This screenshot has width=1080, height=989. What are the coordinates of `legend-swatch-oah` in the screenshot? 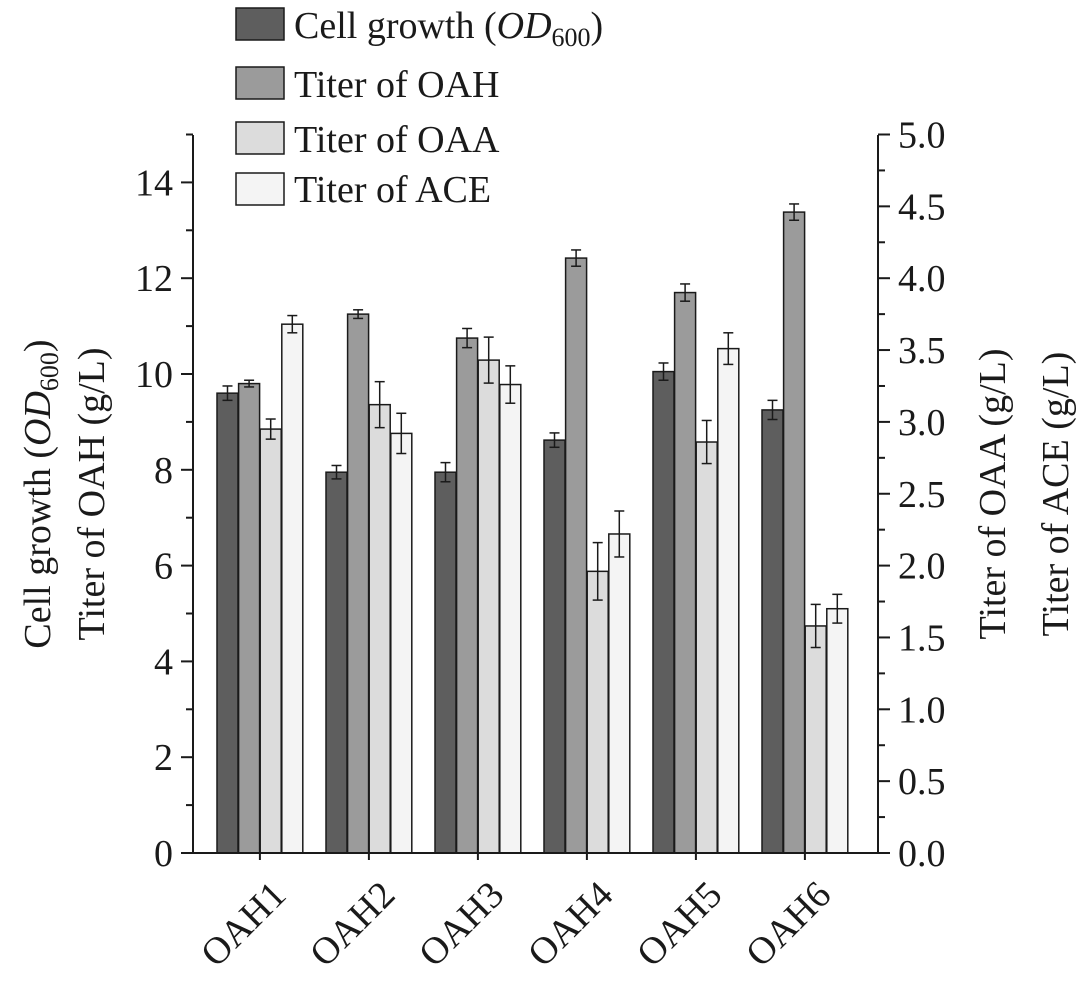 It's located at (260, 83).